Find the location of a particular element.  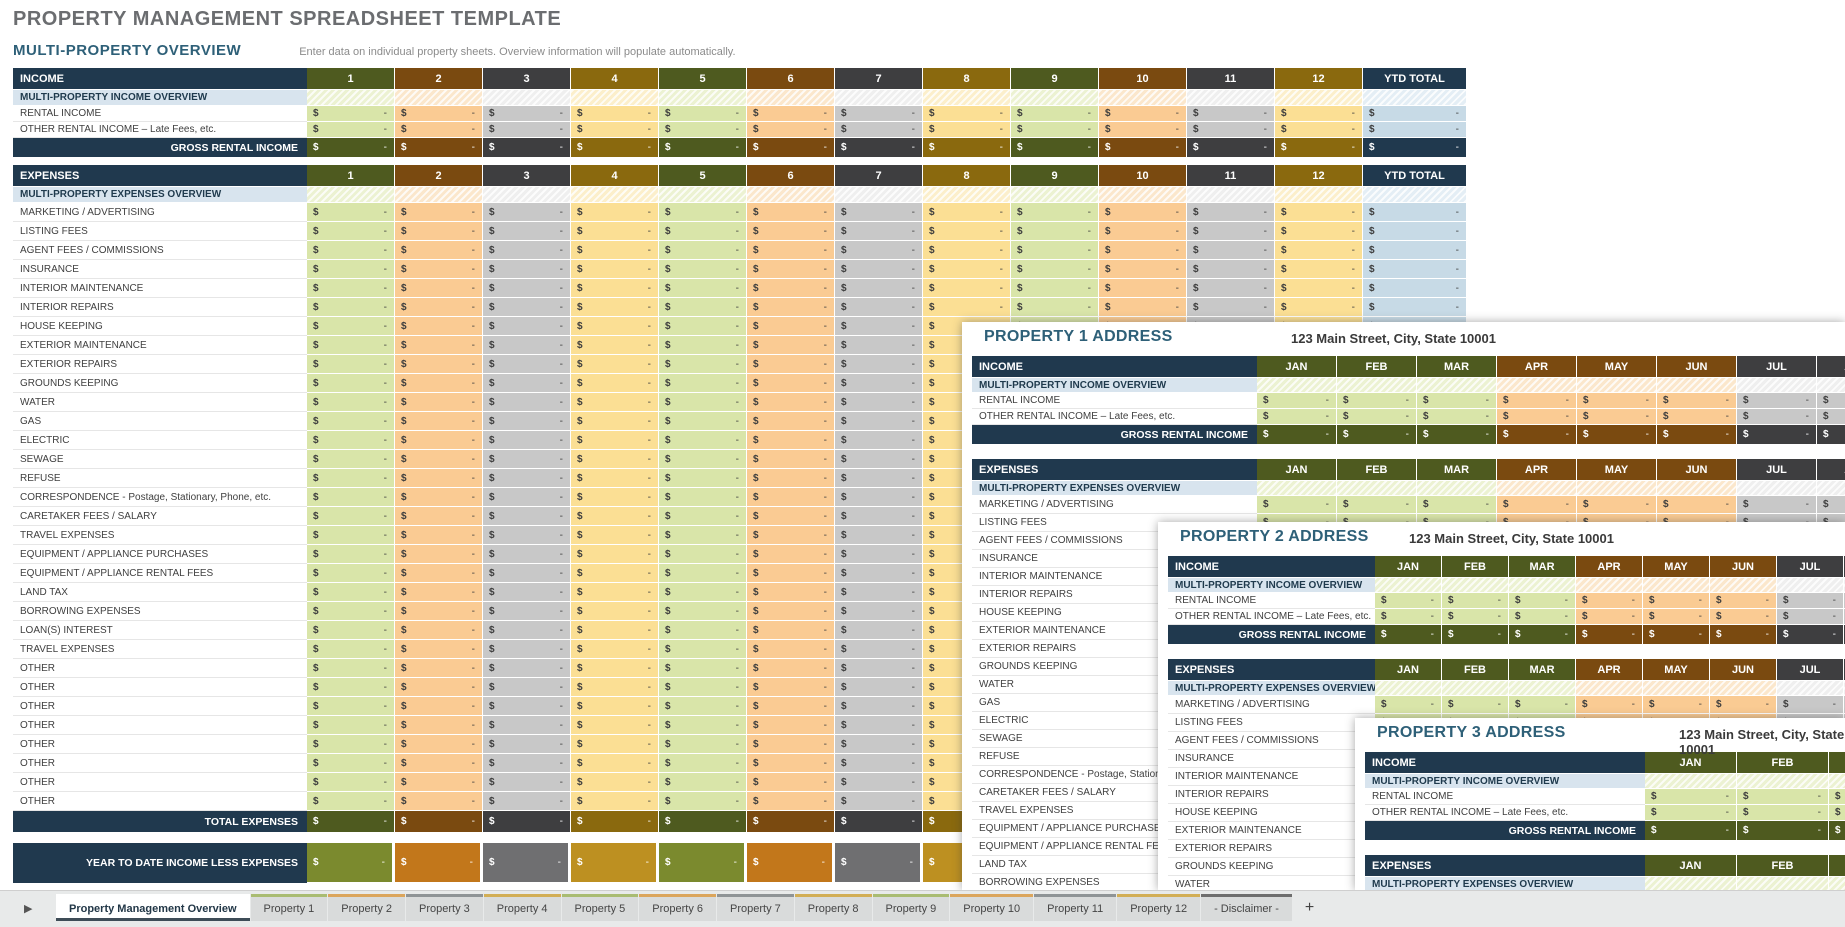

overview-row-label: MULTI-PROPERTY INCOME OVERVIEW is located at coordinates (1505, 781).